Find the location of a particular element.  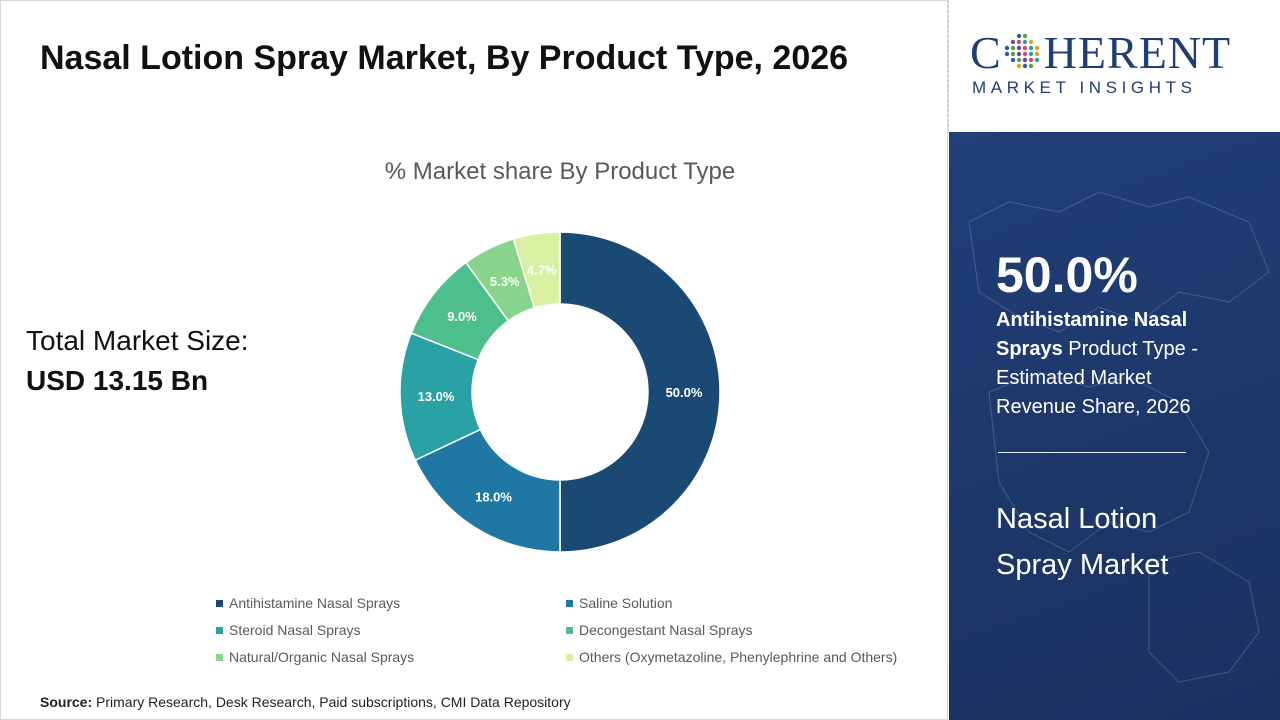

logo-dot-globe-icon is located at coordinates (1021, 51).